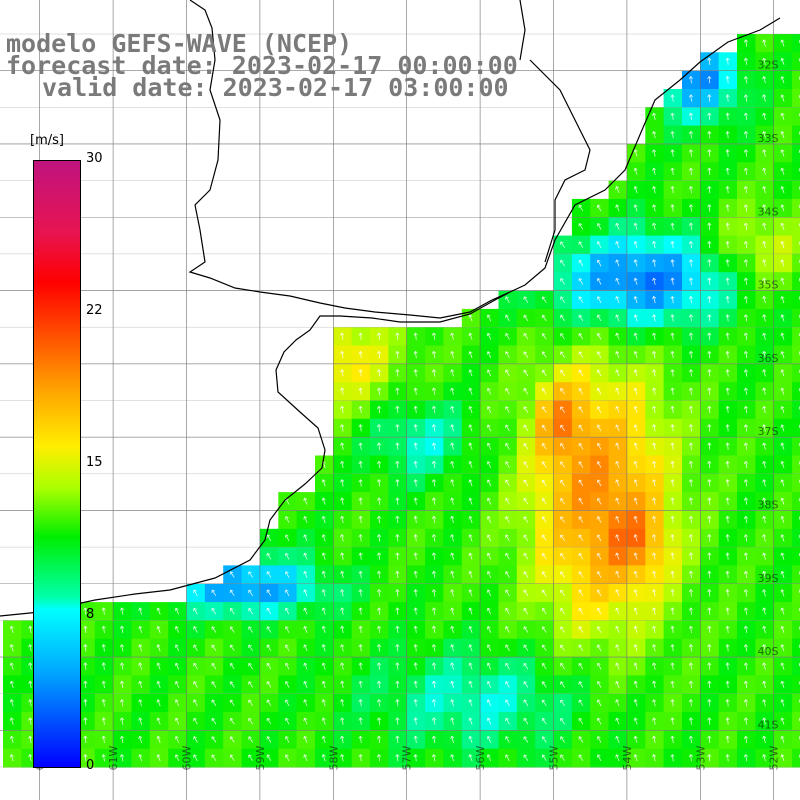 This screenshot has height=800, width=800. I want to click on colorbar-tick-15: 15, so click(94, 462).